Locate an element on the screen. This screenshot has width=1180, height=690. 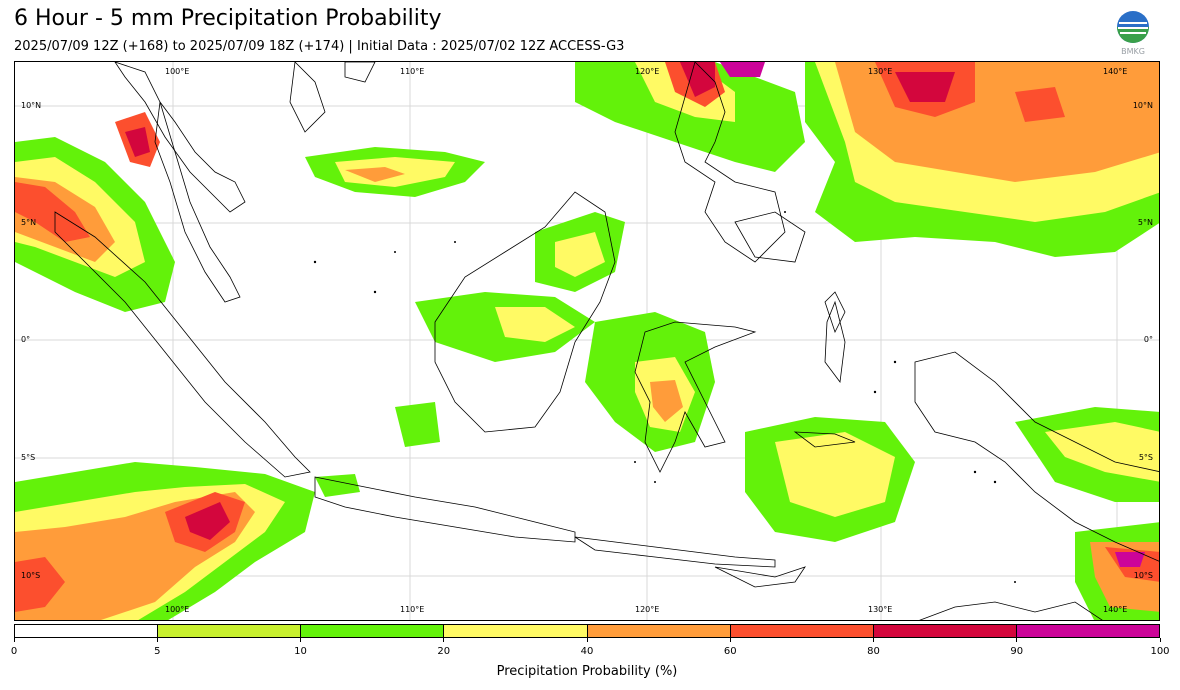
lon-label-top: 100°E is located at coordinates (177, 71).